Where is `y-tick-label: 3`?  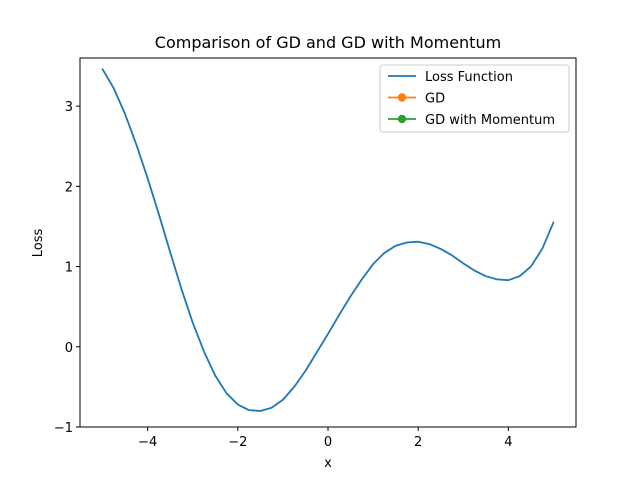
y-tick-label: 3 is located at coordinates (69, 107).